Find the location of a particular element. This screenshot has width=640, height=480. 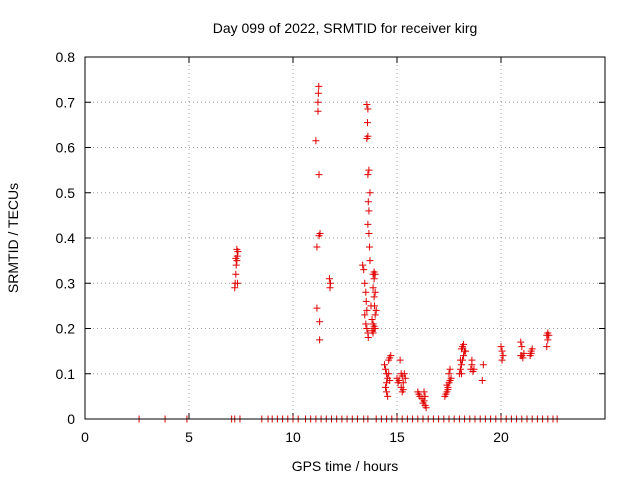

x-tick-label: 5 is located at coordinates (189, 437).